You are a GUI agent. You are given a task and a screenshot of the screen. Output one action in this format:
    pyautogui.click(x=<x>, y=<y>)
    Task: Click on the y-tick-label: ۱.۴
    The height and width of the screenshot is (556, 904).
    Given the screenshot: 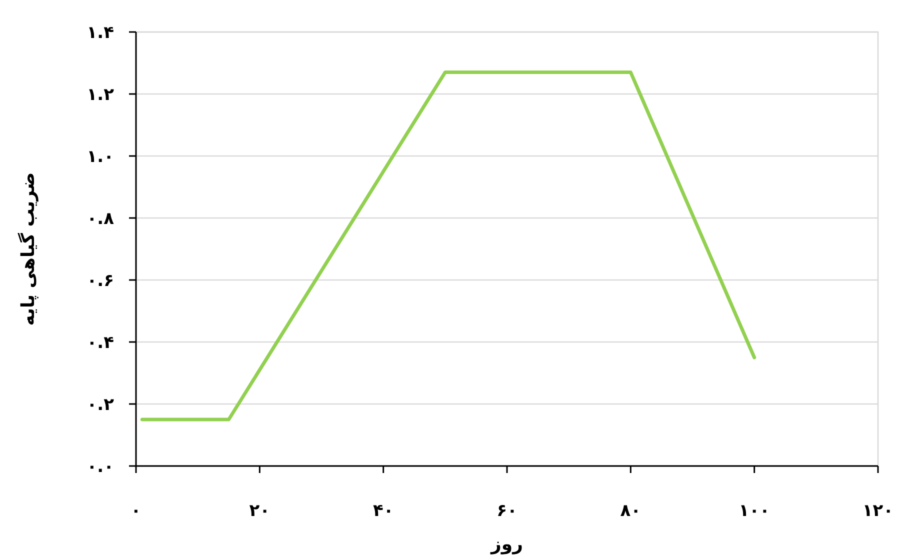 What is the action you would take?
    pyautogui.click(x=100, y=32)
    